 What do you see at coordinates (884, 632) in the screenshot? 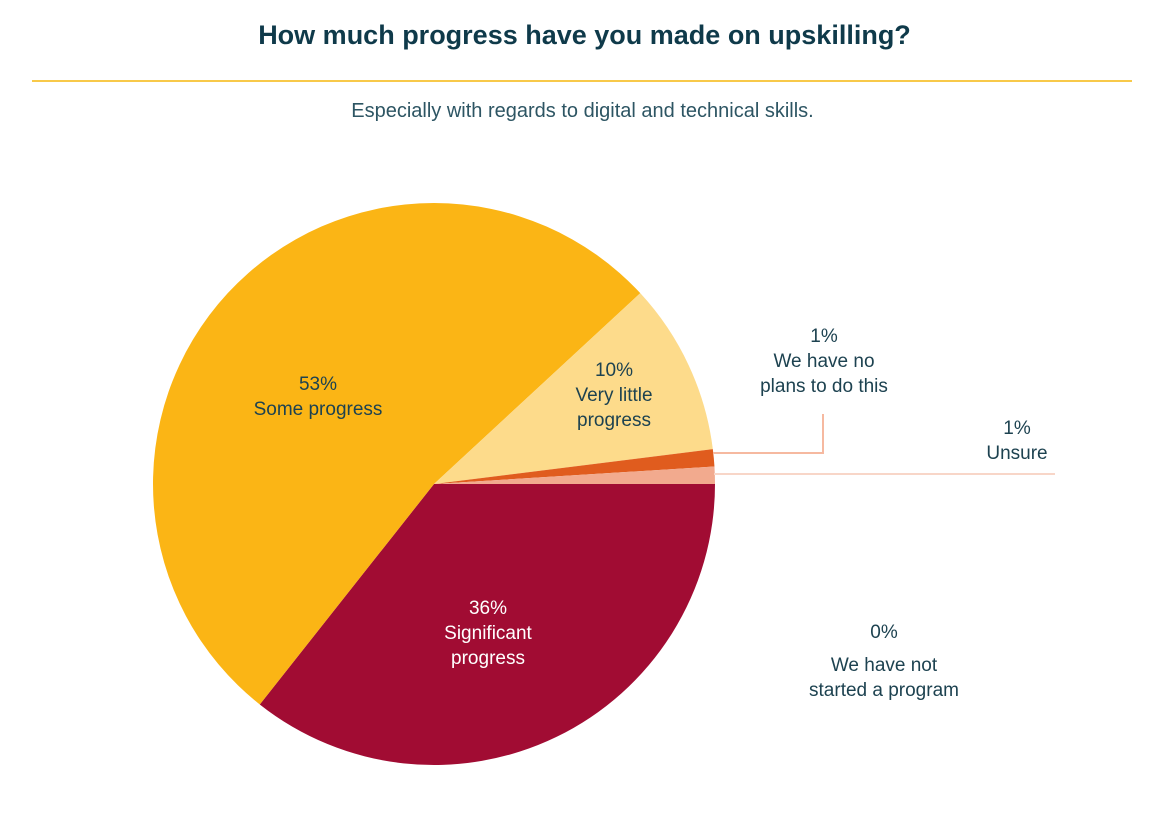
I see `label-value: 0%` at bounding box center [884, 632].